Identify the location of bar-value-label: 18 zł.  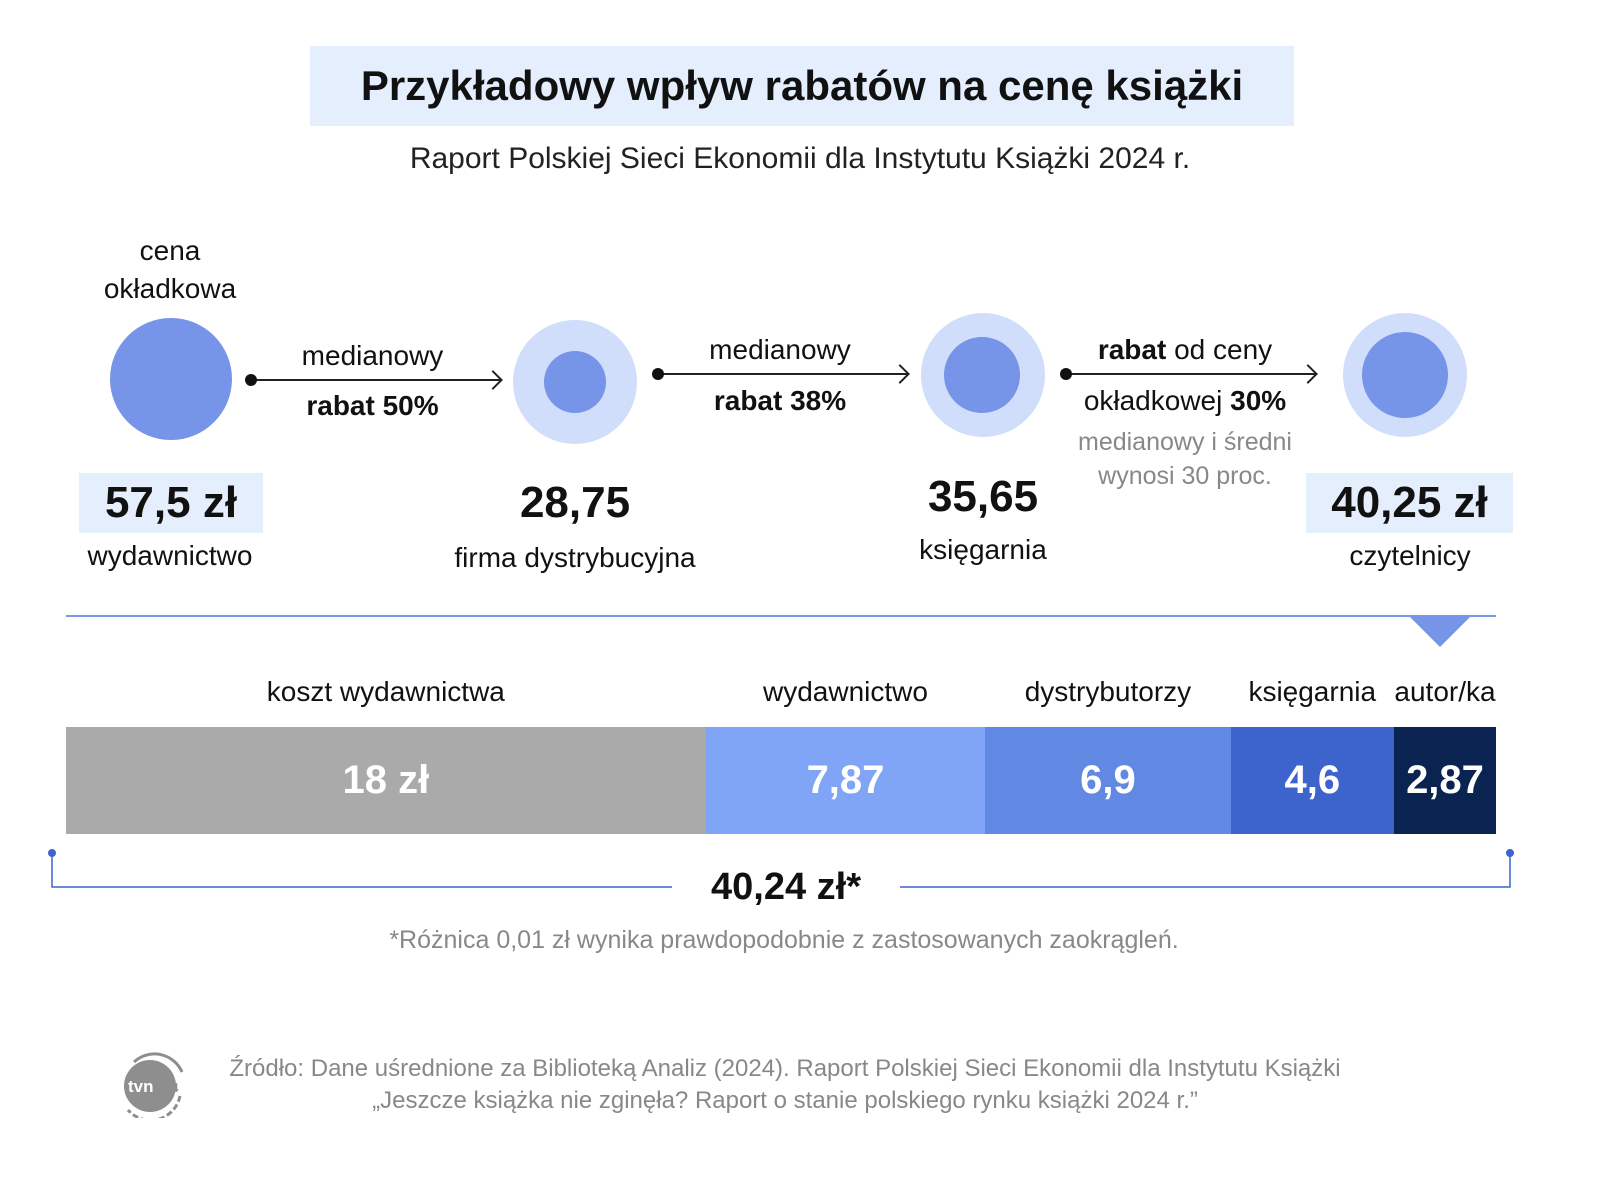
(386, 780).